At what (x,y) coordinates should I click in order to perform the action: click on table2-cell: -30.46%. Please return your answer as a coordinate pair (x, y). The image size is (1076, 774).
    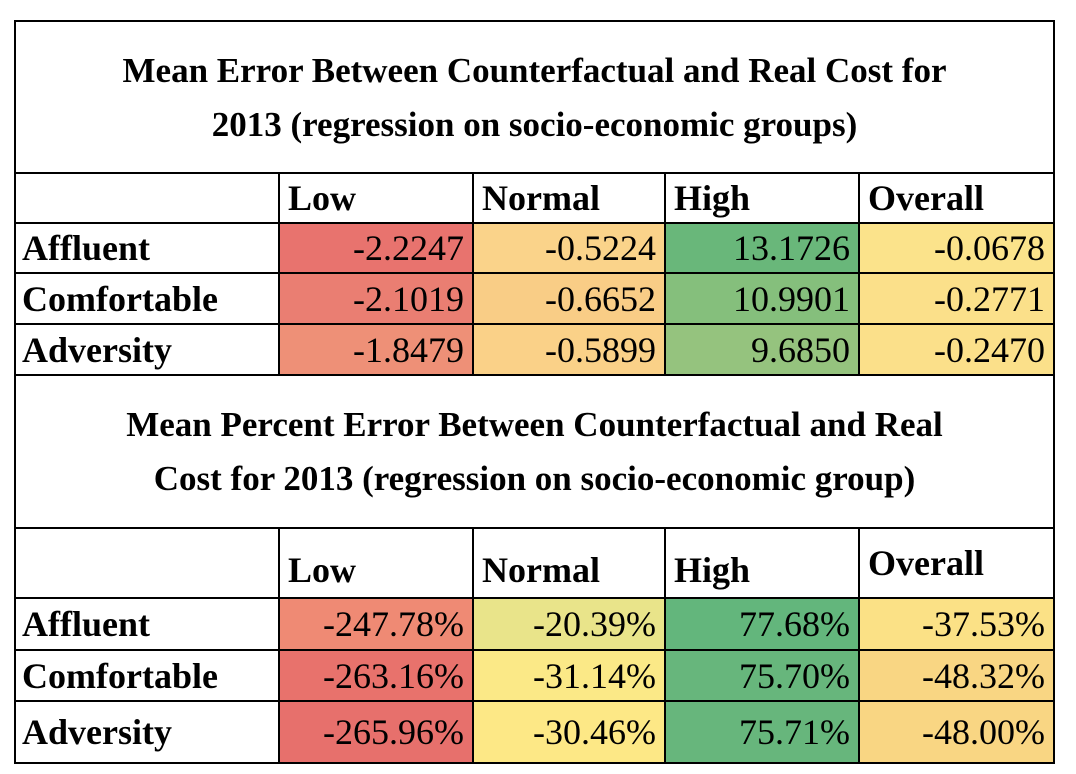
    Looking at the image, I should click on (569, 732).